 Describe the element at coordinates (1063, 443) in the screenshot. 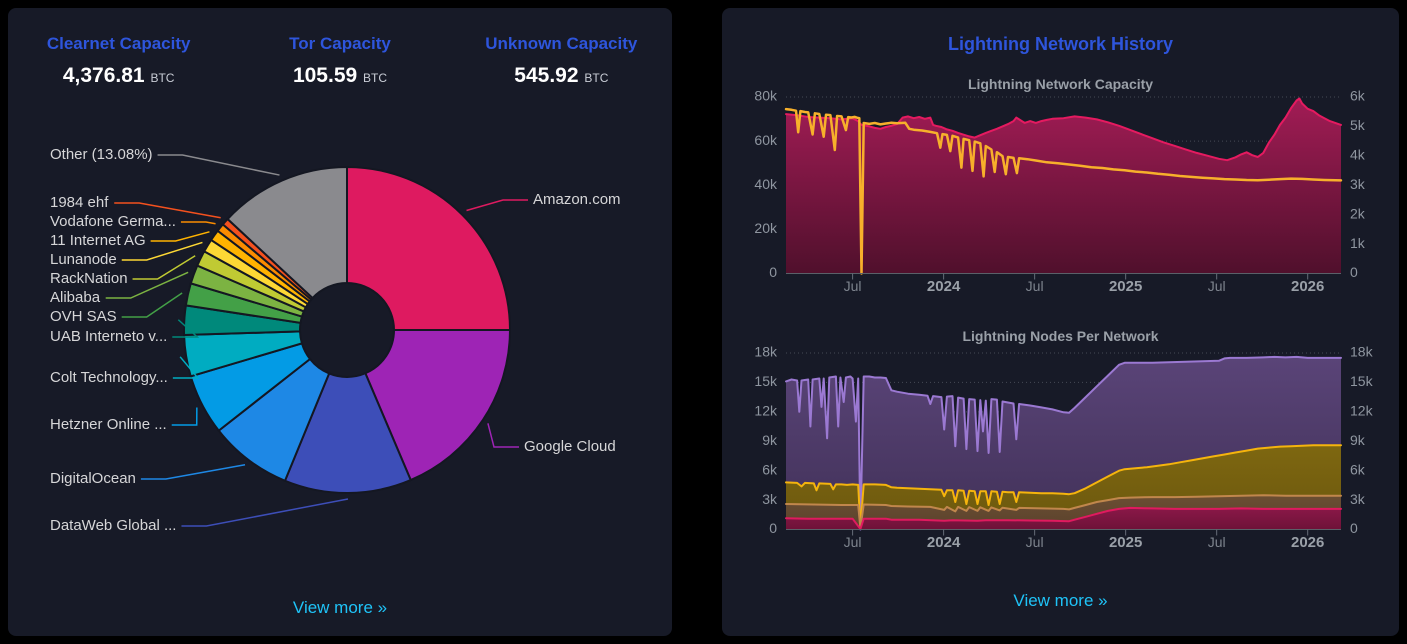

I see `nodes-area-purple` at that location.